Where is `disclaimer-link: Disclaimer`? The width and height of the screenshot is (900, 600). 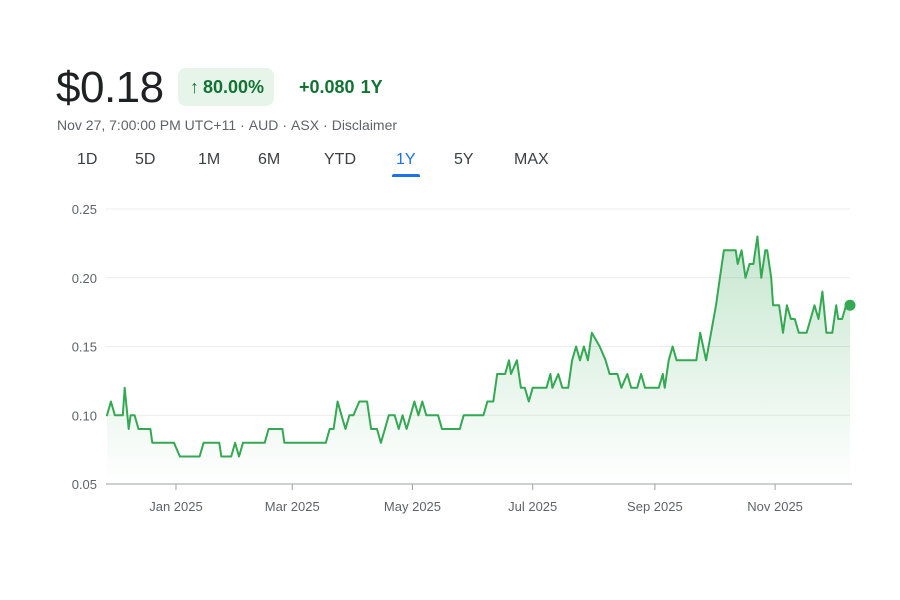 disclaimer-link: Disclaimer is located at coordinates (364, 125).